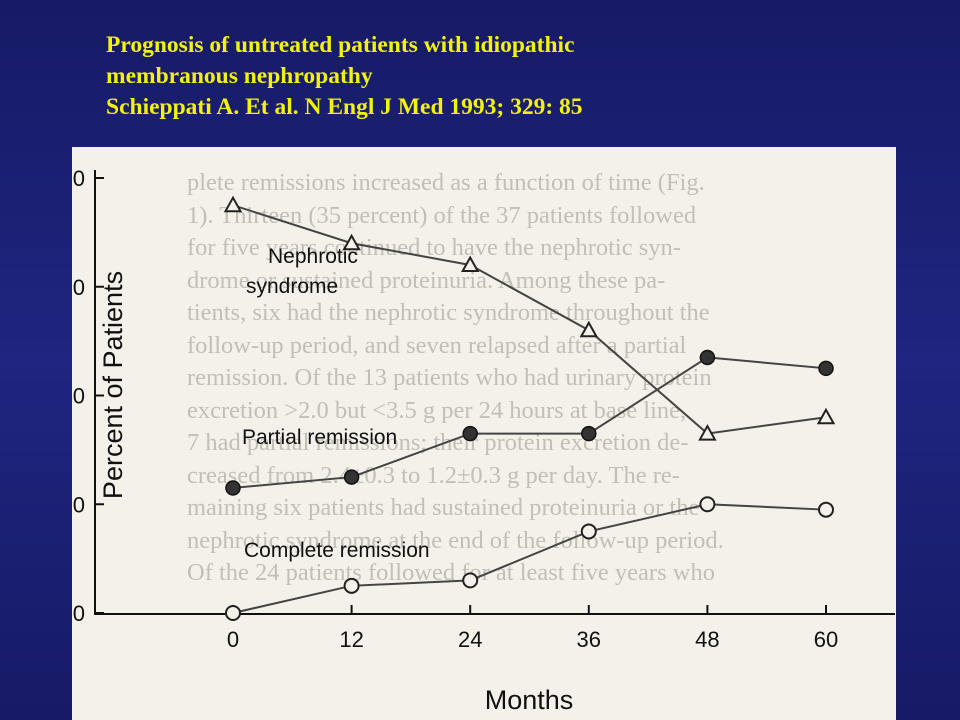 The image size is (960, 720). What do you see at coordinates (313, 256) in the screenshot?
I see `series-label: Nephrotic` at bounding box center [313, 256].